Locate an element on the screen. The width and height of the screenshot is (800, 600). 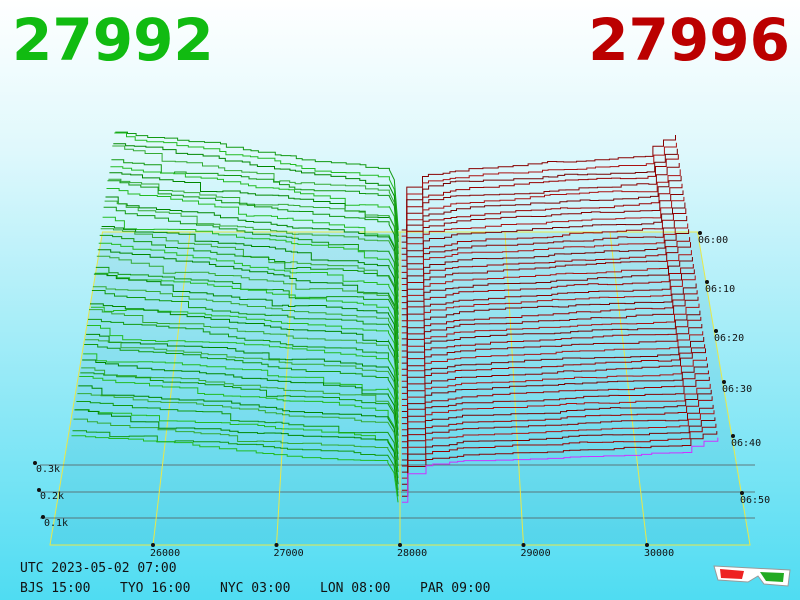
ask-price: 27996 is located at coordinates (689, 40).